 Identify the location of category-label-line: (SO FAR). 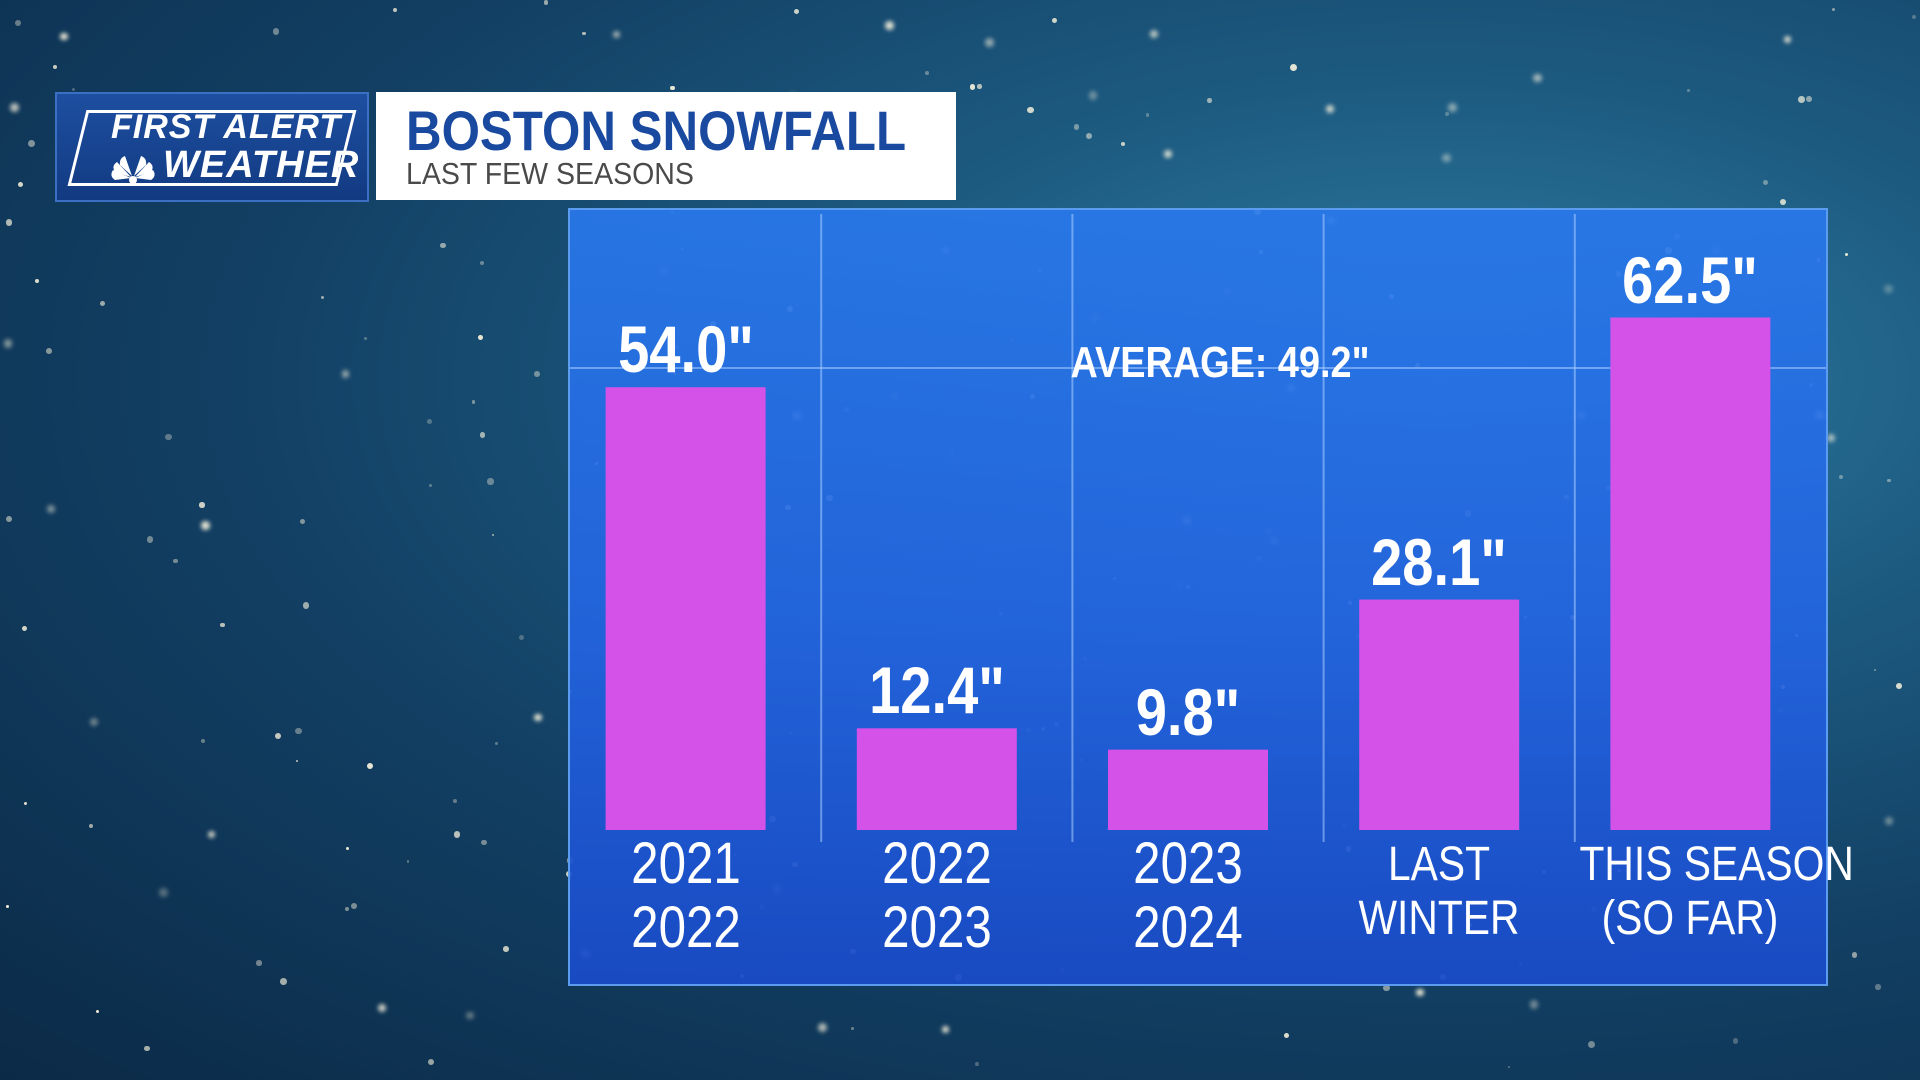
(1690, 918).